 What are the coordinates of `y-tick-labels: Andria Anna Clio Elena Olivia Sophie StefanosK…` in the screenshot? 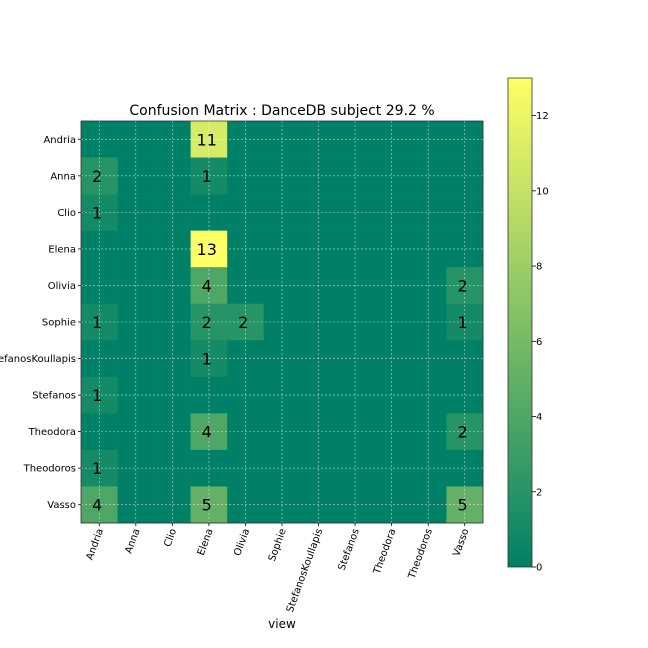 It's located at (40, 323).